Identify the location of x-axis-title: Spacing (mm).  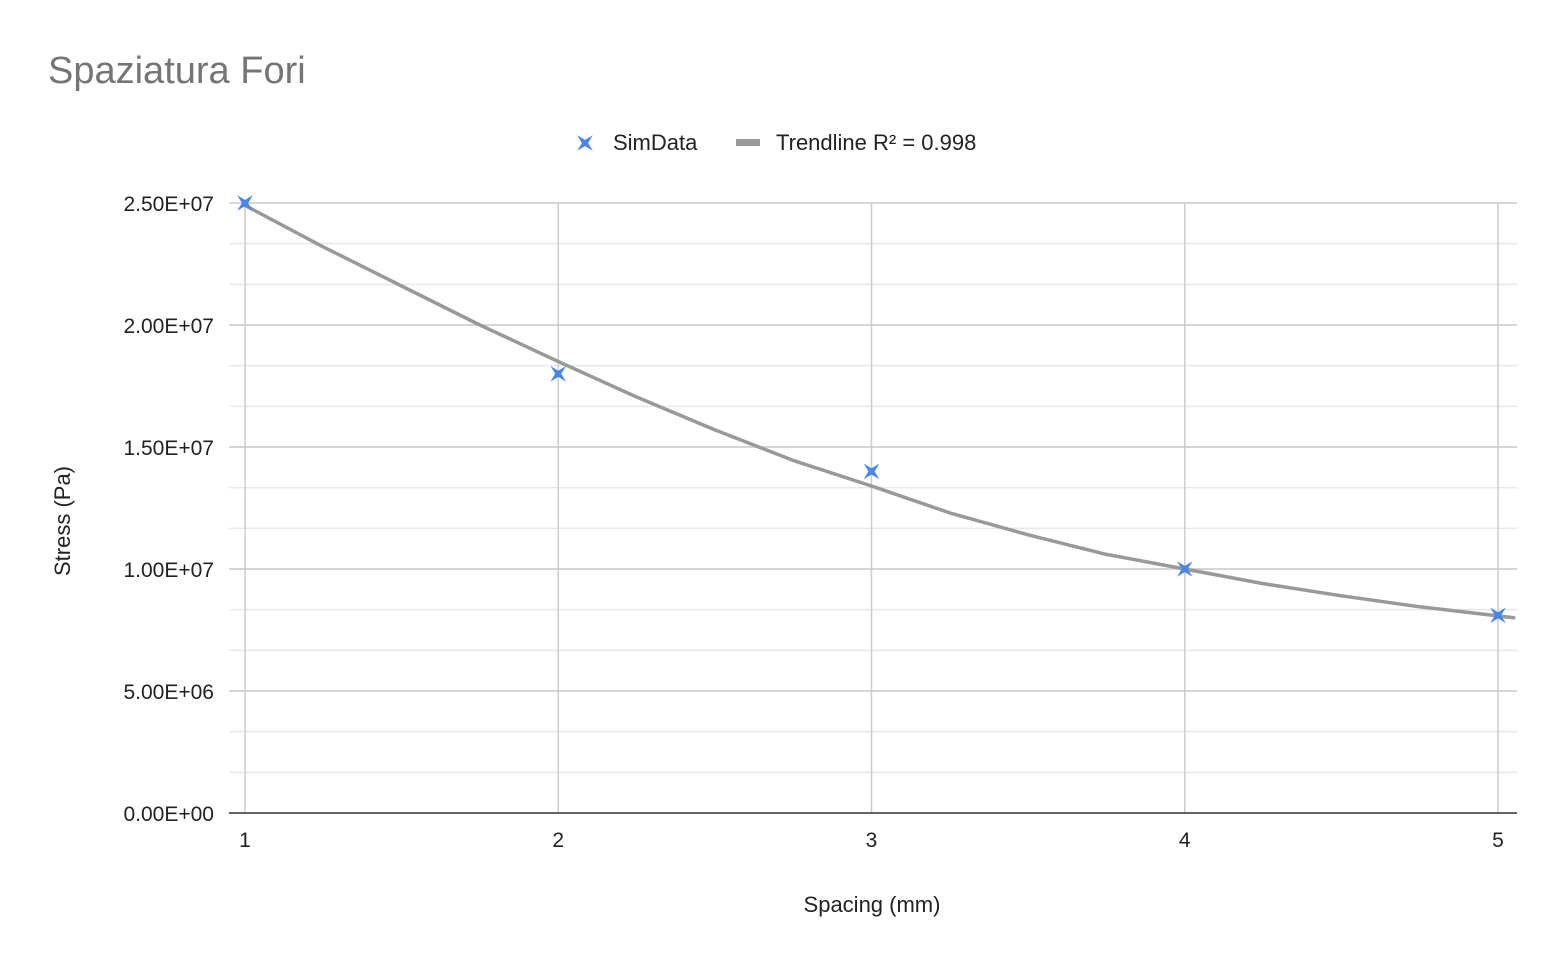
(872, 904).